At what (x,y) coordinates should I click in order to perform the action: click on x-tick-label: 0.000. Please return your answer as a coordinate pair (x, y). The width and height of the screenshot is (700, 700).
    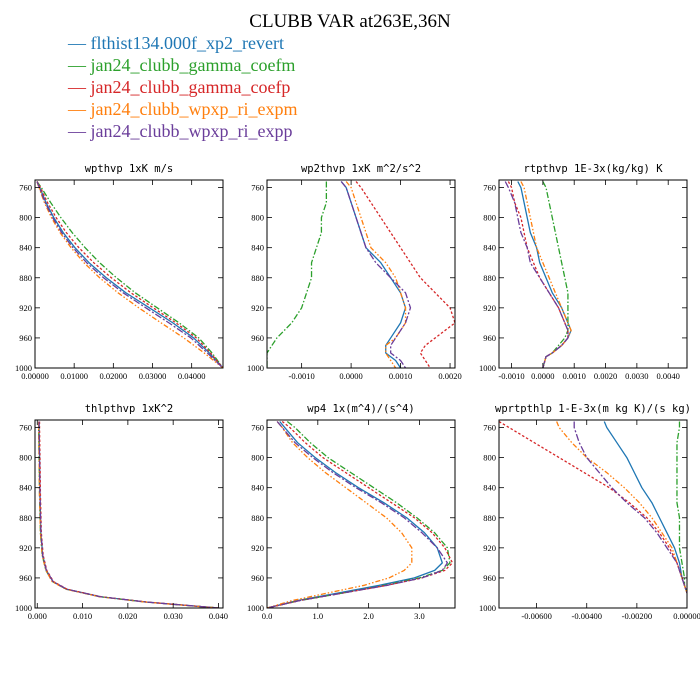
    Looking at the image, I should click on (37, 616).